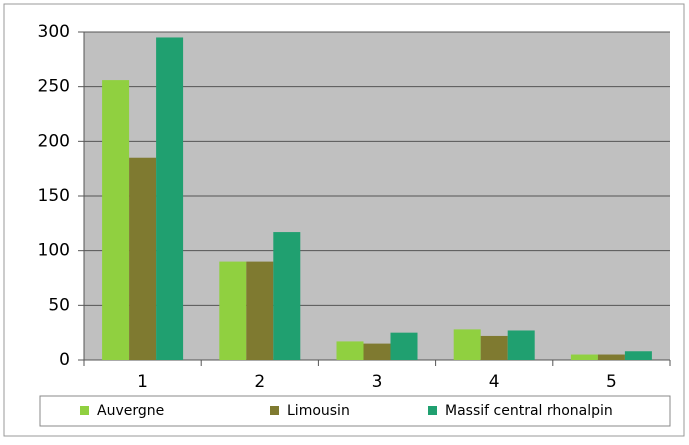 The image size is (689, 445). I want to click on x-tick-label: 5, so click(611, 382).